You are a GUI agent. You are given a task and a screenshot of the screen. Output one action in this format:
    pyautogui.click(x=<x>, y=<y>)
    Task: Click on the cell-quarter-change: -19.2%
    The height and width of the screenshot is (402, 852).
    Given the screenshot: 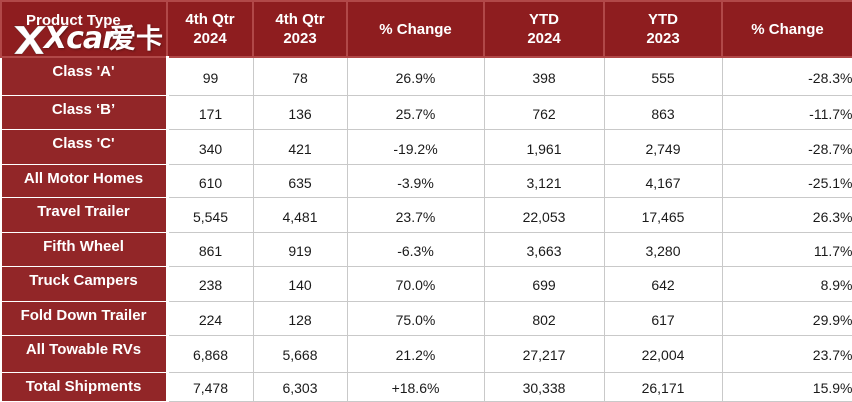 What is the action you would take?
    pyautogui.click(x=415, y=147)
    